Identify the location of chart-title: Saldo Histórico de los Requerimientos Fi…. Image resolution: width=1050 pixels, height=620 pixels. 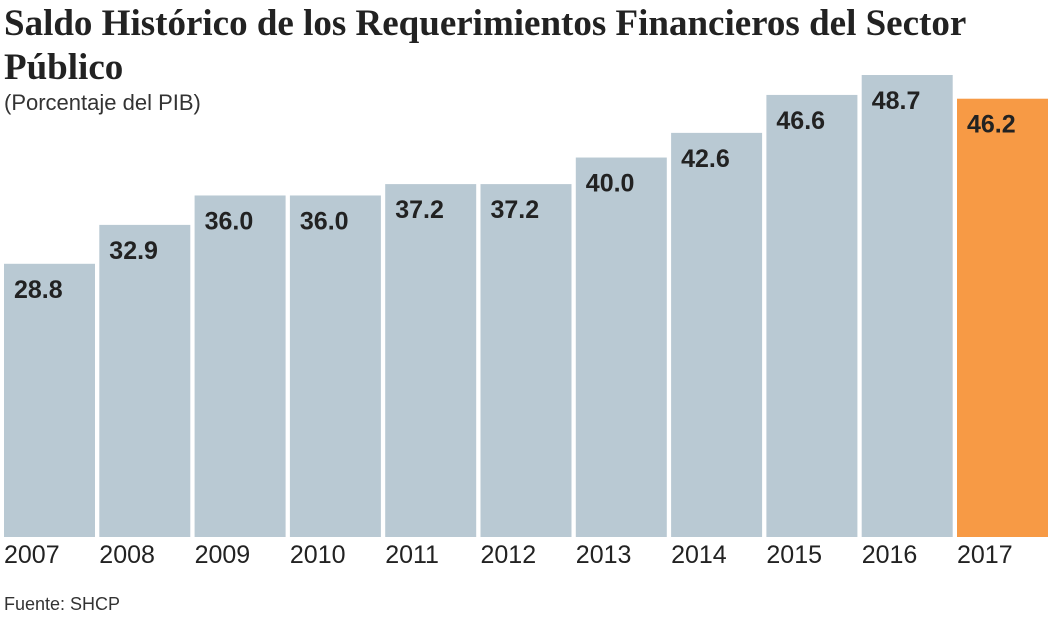
(485, 45).